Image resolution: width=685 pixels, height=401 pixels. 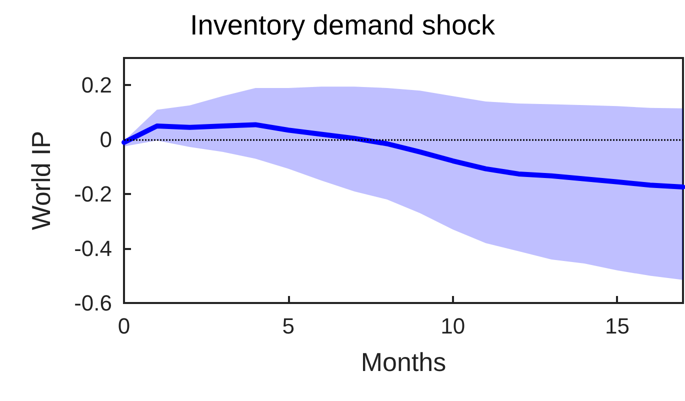 I want to click on x-tick-label: 5, so click(x=288, y=326).